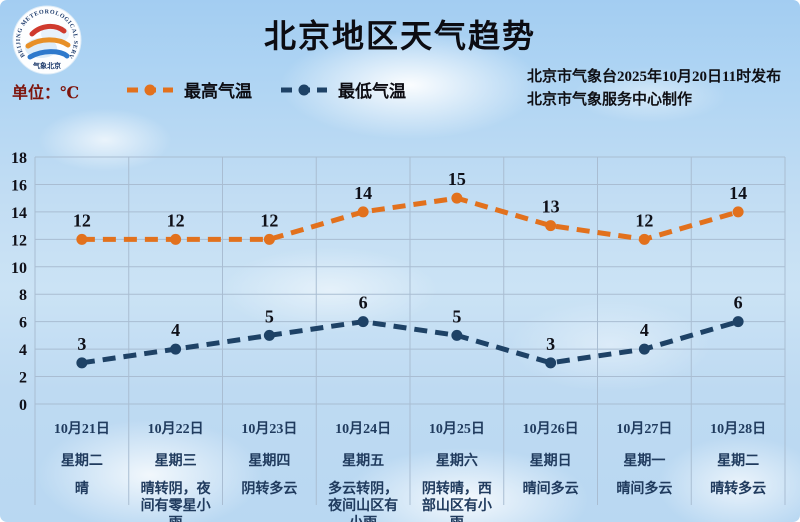 This screenshot has width=800, height=522. I want to click on day-date: 10月23日, so click(269, 429).